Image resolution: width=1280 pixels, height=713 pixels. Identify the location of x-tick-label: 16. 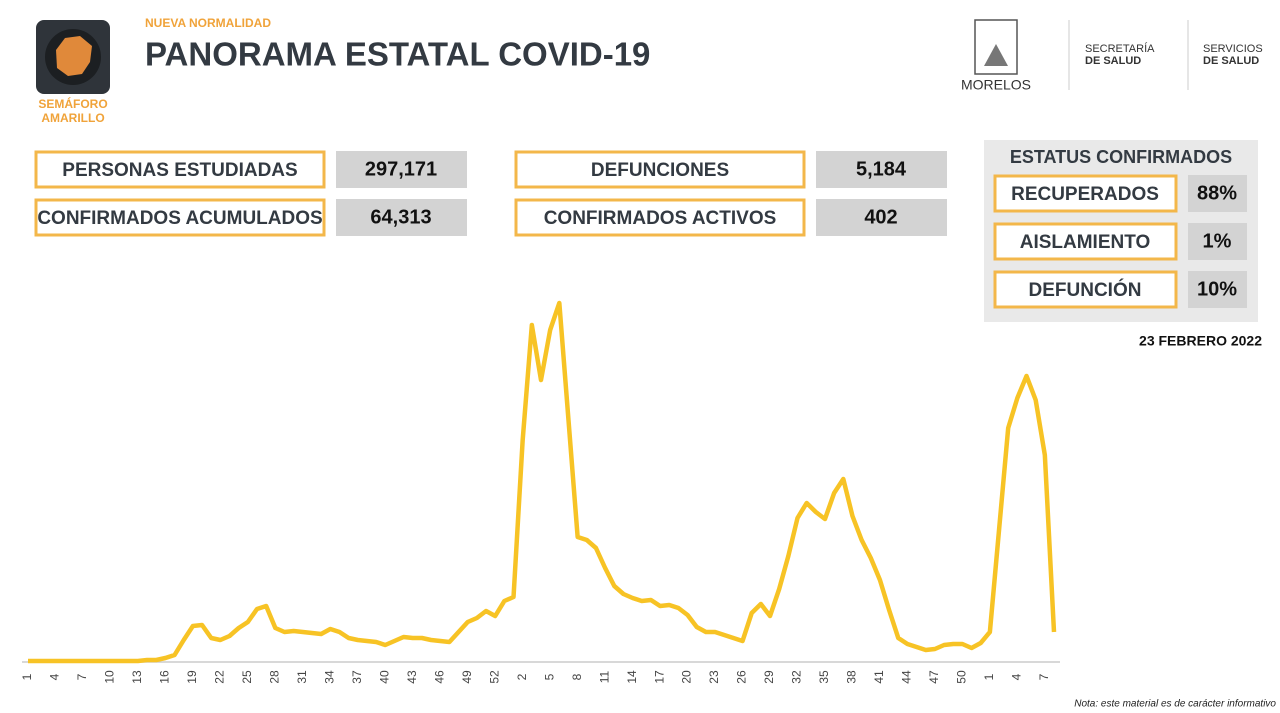
(165, 677).